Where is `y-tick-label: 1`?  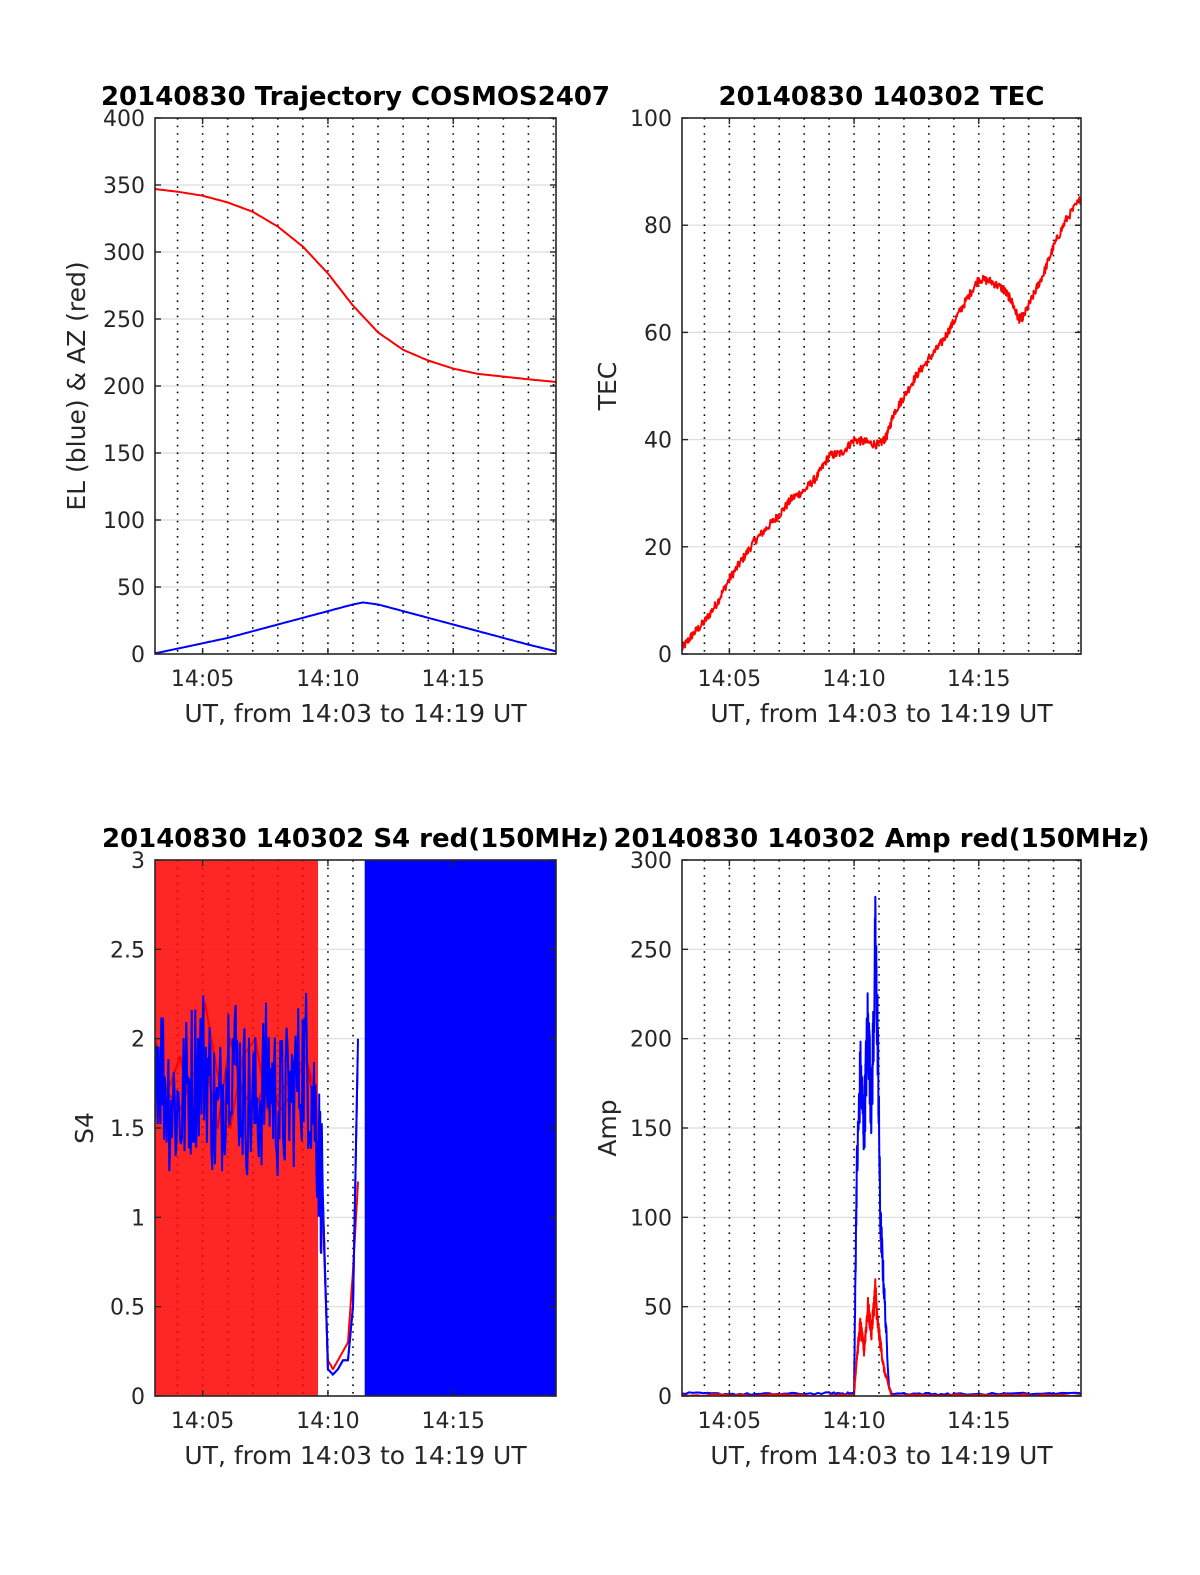 y-tick-label: 1 is located at coordinates (138, 1218).